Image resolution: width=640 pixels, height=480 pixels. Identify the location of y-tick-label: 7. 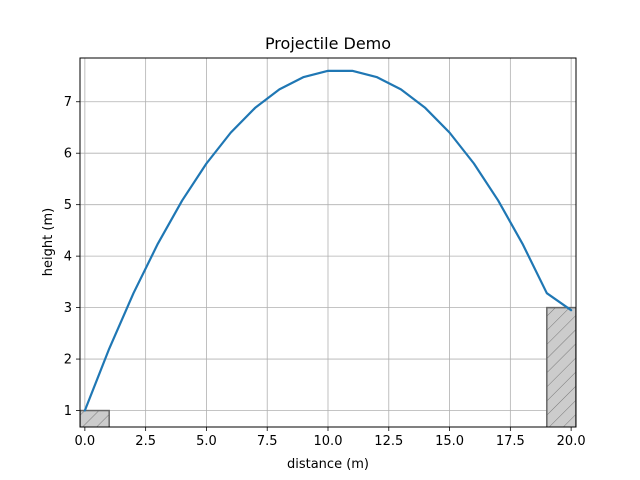
(68, 102).